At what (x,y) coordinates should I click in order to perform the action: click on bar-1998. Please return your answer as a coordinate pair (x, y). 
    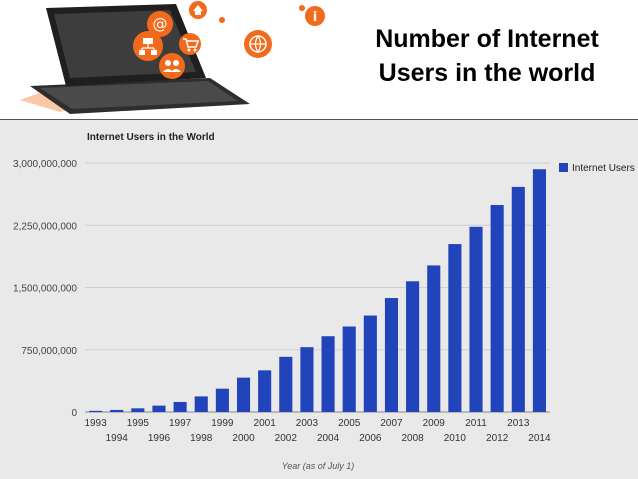
    Looking at the image, I should click on (201, 404).